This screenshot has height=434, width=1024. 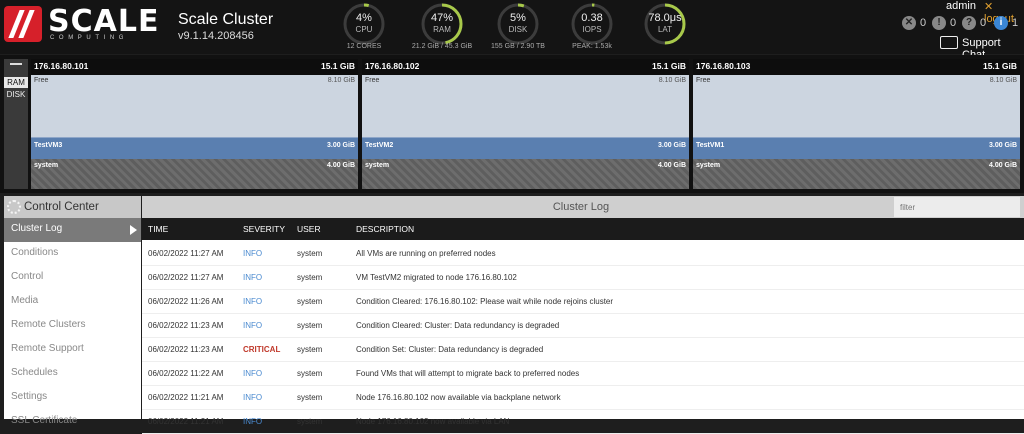 What do you see at coordinates (186, 349) in the screenshot?
I see `log-time: 06/02/2022 11:23 AM` at bounding box center [186, 349].